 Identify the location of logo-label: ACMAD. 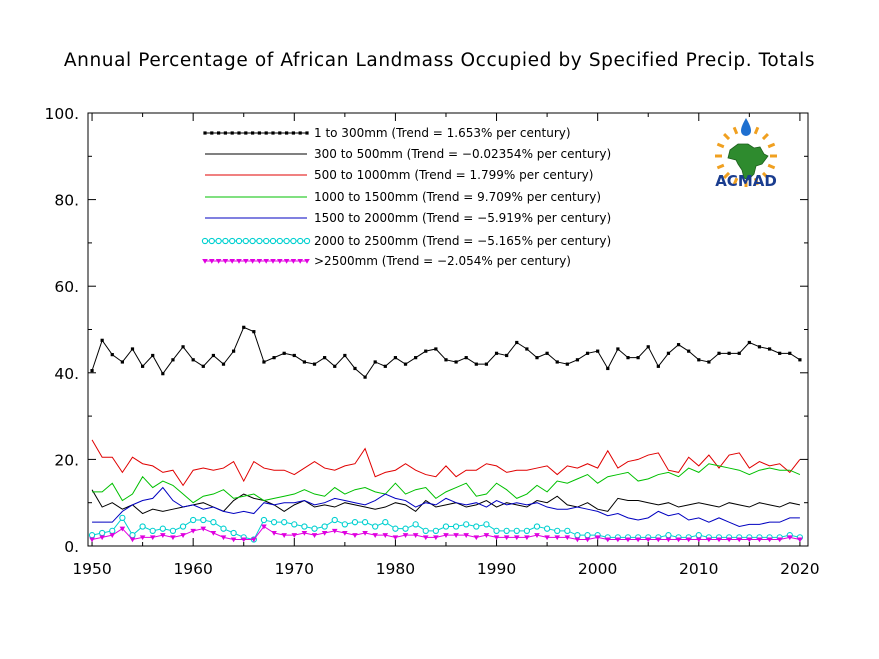
(746, 181).